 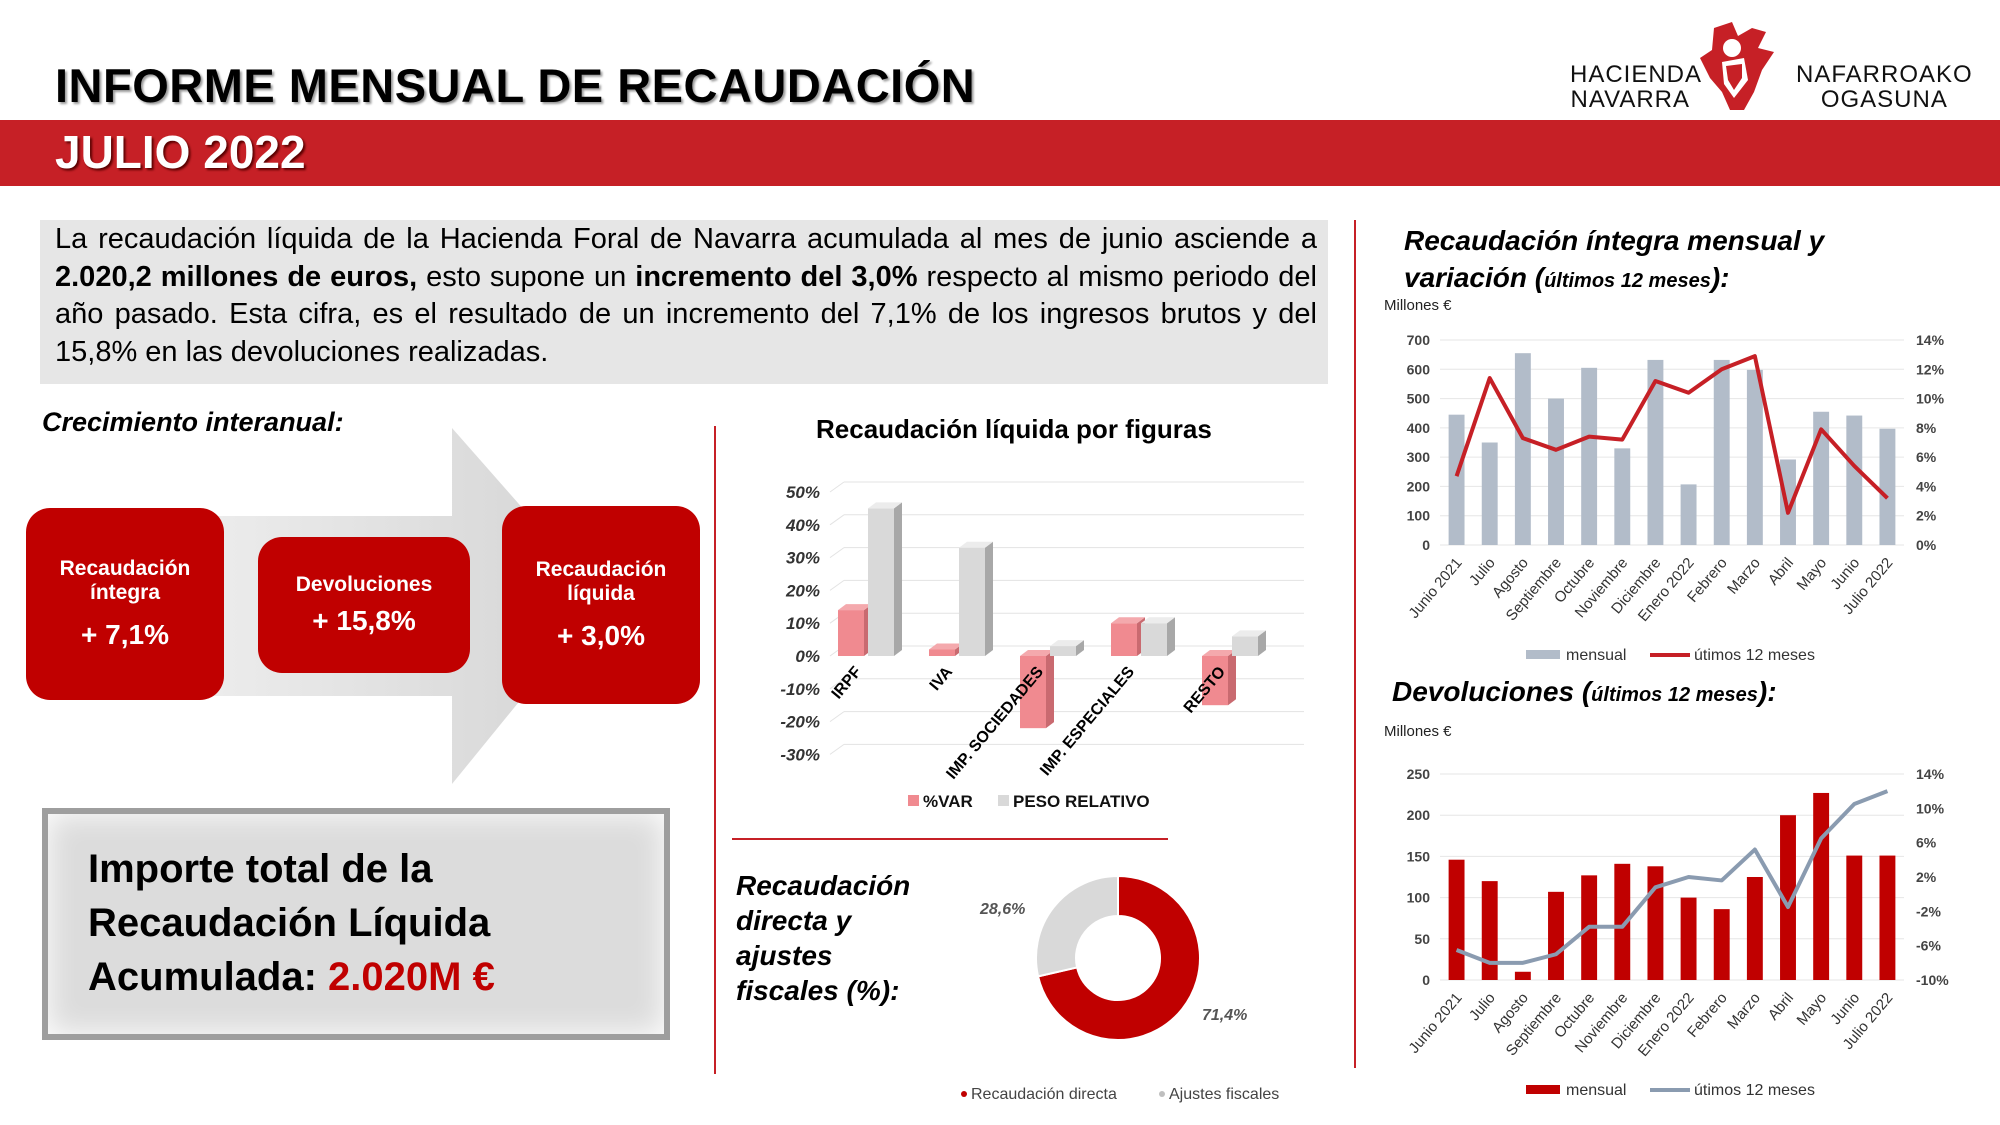 What do you see at coordinates (1928, 946) in the screenshot?
I see `chart-devoluciones-ytick-right: -6%` at bounding box center [1928, 946].